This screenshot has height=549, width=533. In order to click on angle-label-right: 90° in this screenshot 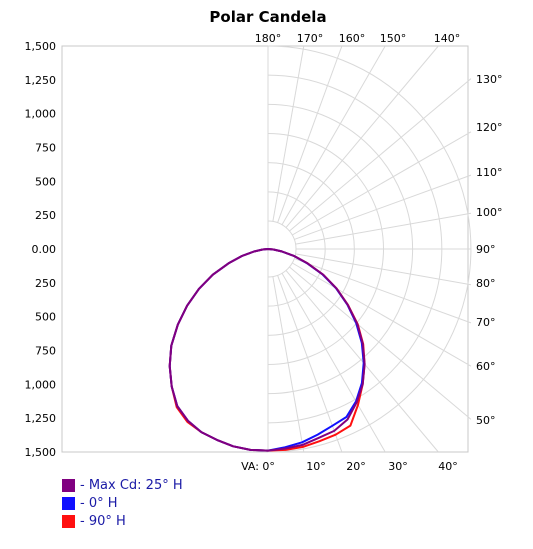, I will do `click(486, 249)`.